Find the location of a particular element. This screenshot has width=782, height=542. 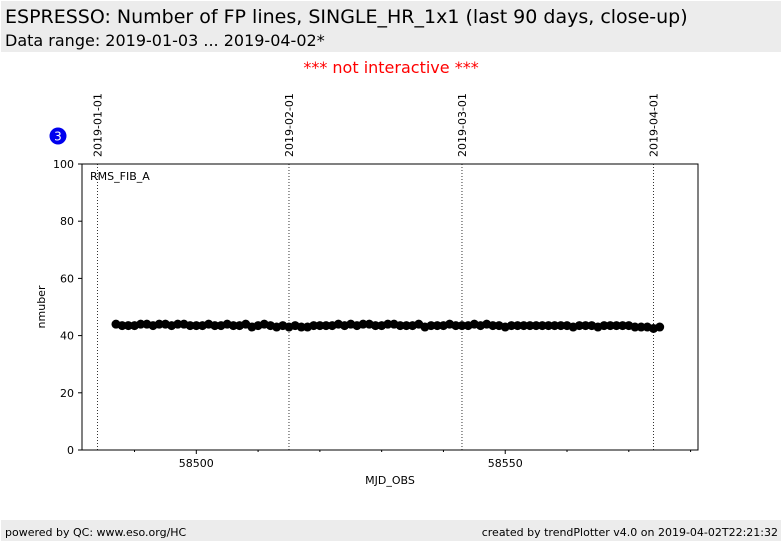

y-tick-label: 40 is located at coordinates (67, 336).